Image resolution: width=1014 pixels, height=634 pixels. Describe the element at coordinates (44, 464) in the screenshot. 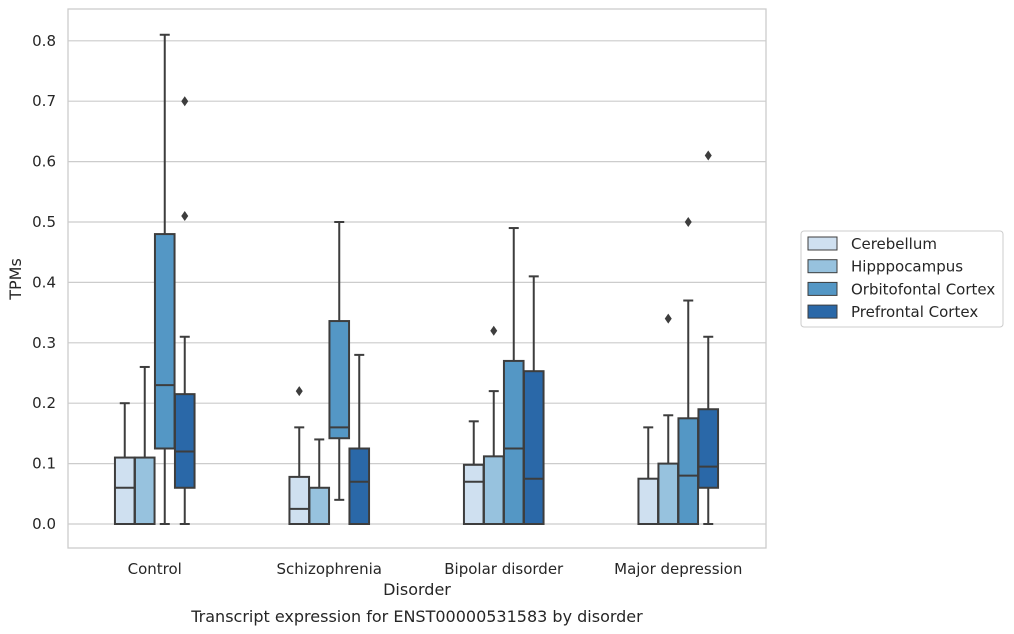

I see `y-tick-label: 0.1` at that location.